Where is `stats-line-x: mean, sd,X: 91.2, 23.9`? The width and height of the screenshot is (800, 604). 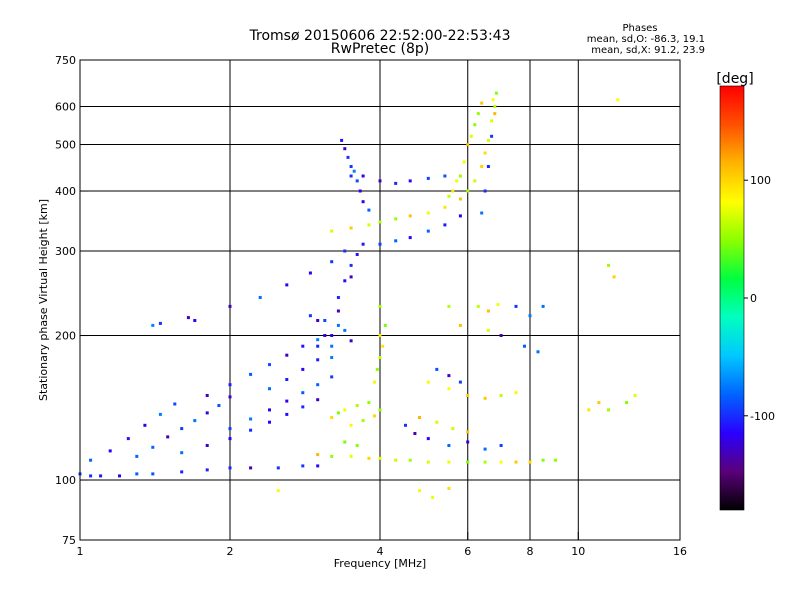
stats-line-x: mean, sd,X: 91.2, 23.9 is located at coordinates (648, 50).